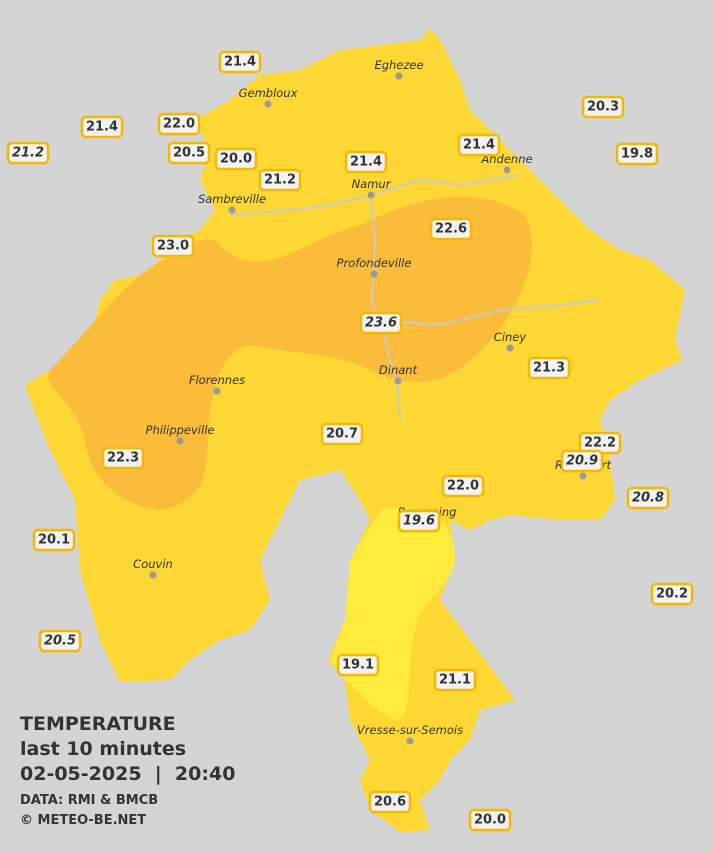 The width and height of the screenshot is (713, 853). I want to click on station-value: 20.8, so click(648, 498).